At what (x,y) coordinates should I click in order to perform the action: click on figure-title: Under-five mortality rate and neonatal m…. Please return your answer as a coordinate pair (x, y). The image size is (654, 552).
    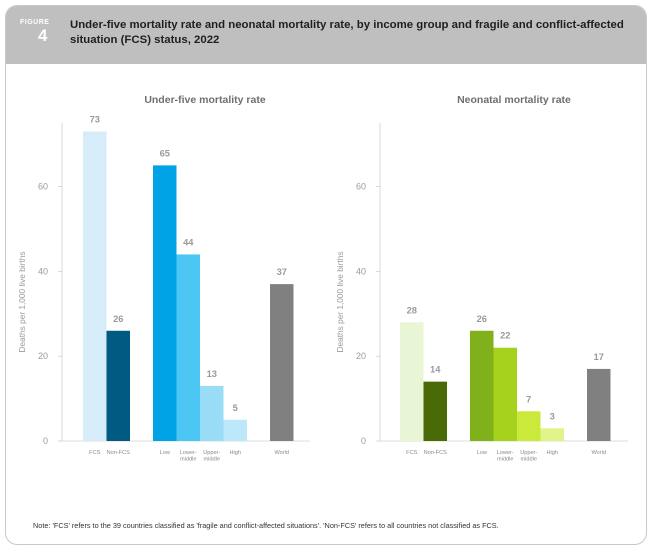
    Looking at the image, I should click on (347, 32).